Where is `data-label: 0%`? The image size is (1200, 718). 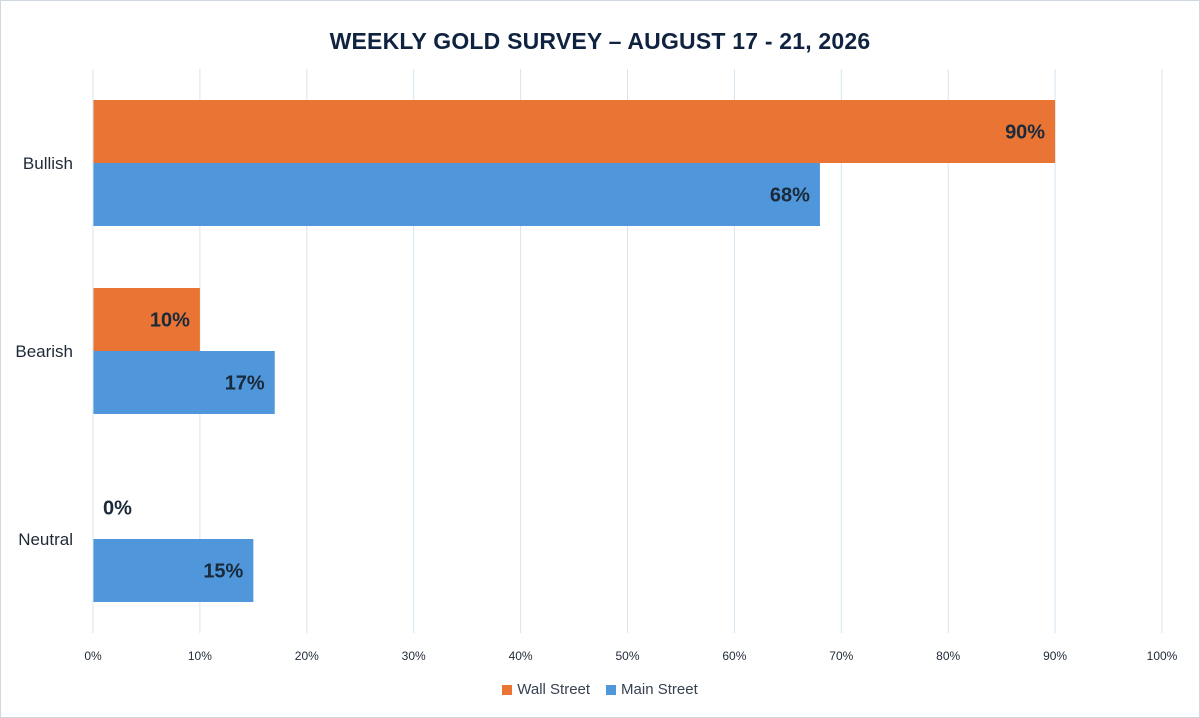 data-label: 0% is located at coordinates (117, 509).